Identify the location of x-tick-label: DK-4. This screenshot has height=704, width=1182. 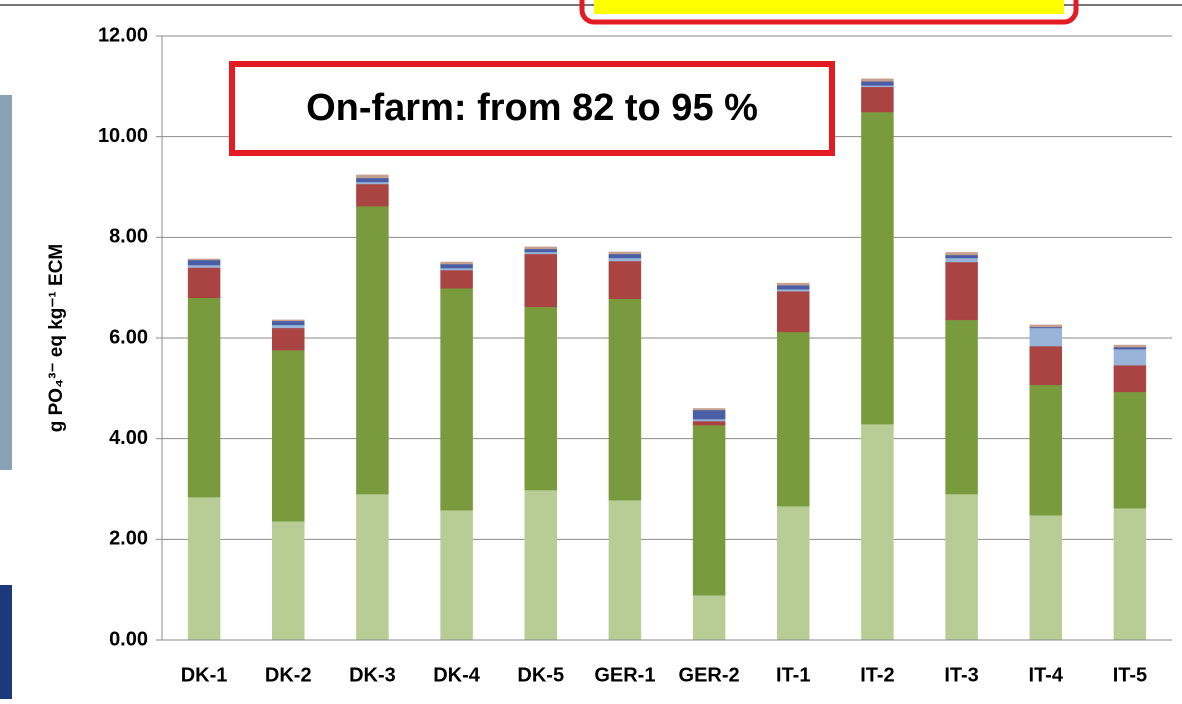
(457, 675).